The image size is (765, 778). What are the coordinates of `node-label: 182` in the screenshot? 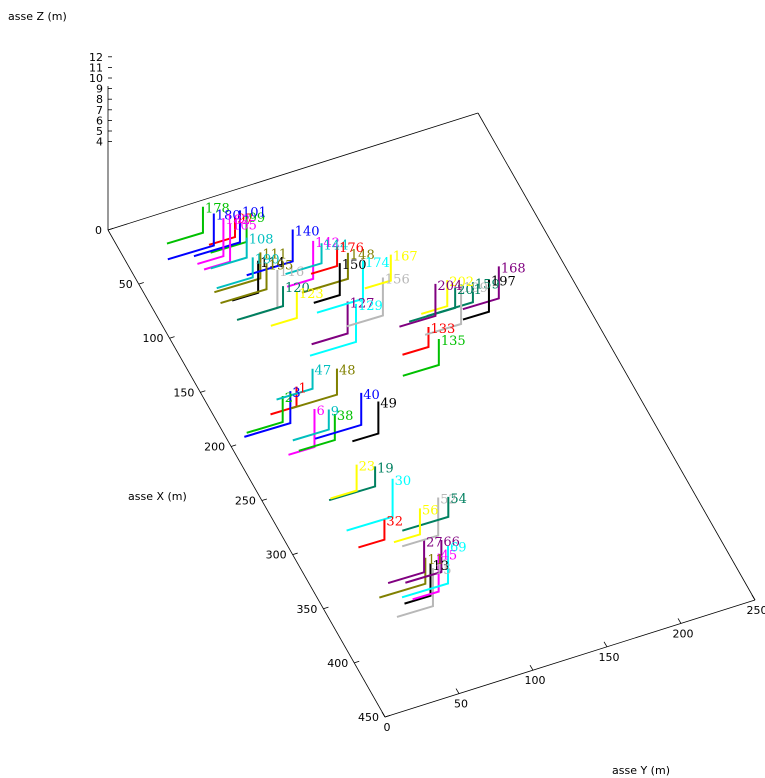 It's located at (237, 220).